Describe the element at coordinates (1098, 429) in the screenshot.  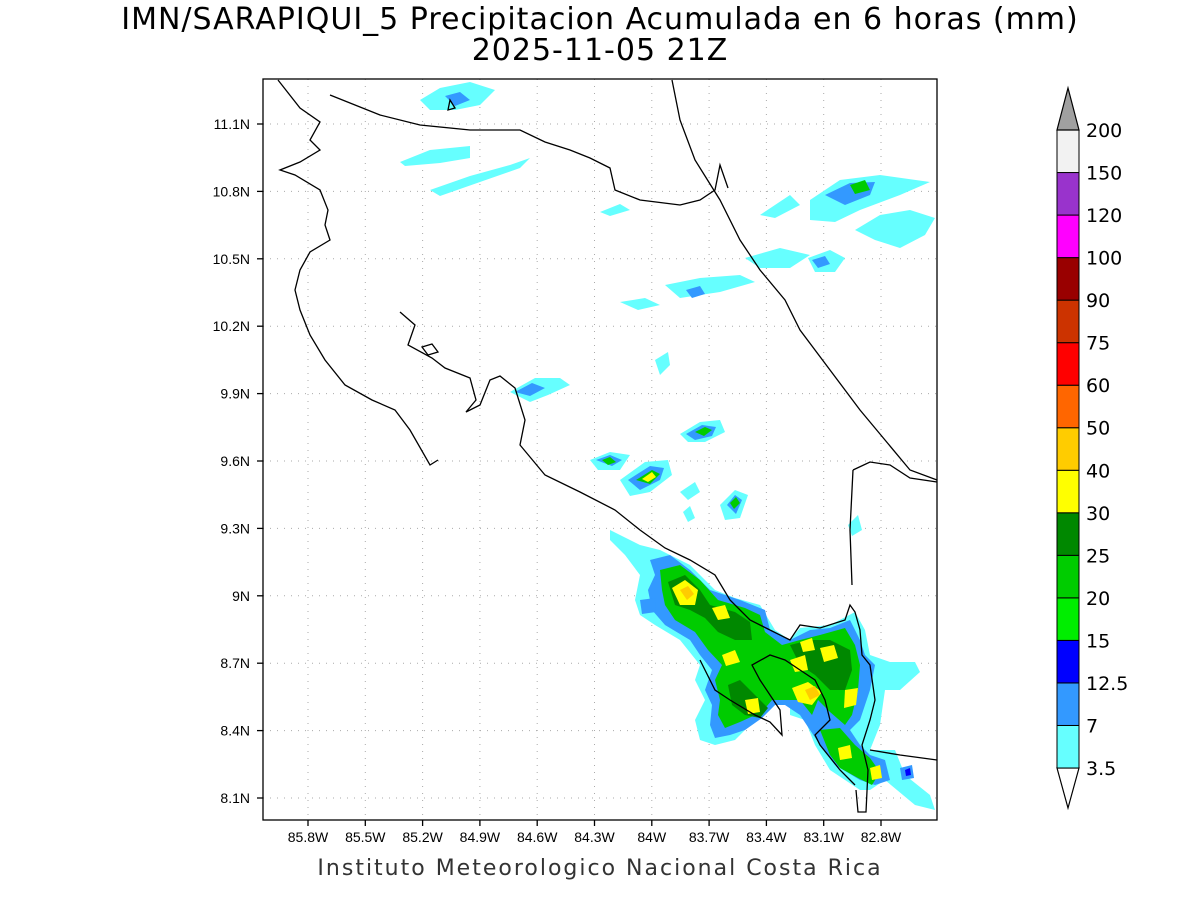
I see `colorbar-level-label: 50` at that location.